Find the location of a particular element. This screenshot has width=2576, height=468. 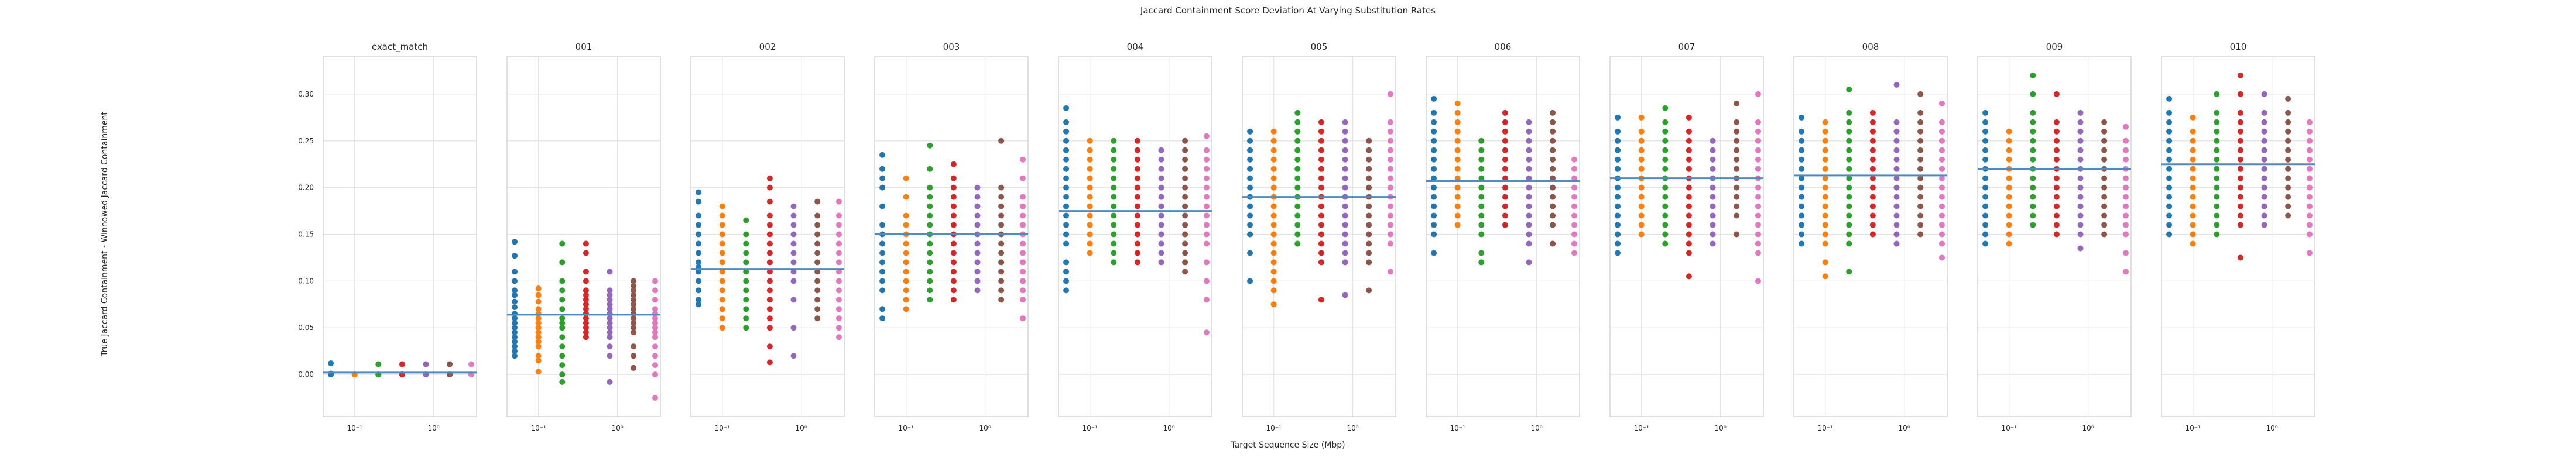

panel-frame is located at coordinates (767, 236).